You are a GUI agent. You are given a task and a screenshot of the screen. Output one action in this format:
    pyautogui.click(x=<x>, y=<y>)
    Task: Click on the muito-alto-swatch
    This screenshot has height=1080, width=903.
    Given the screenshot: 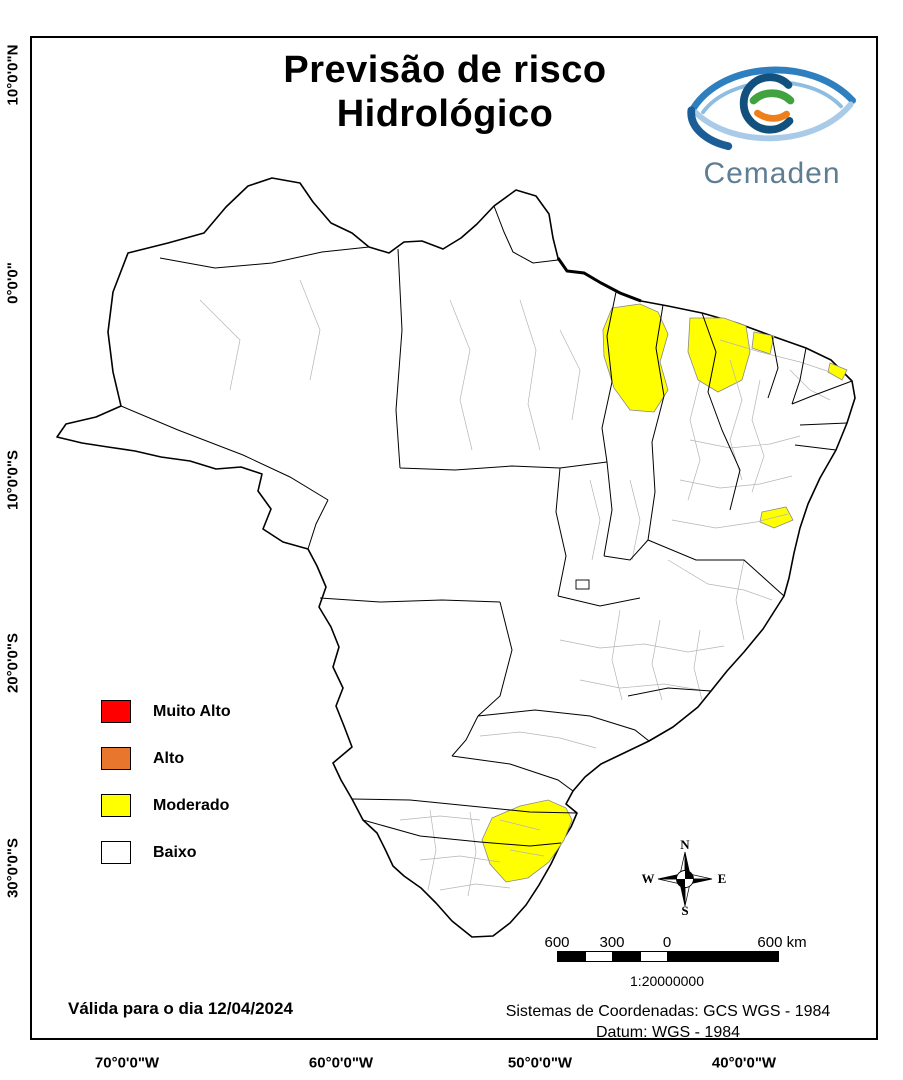 What is the action you would take?
    pyautogui.click(x=116, y=711)
    